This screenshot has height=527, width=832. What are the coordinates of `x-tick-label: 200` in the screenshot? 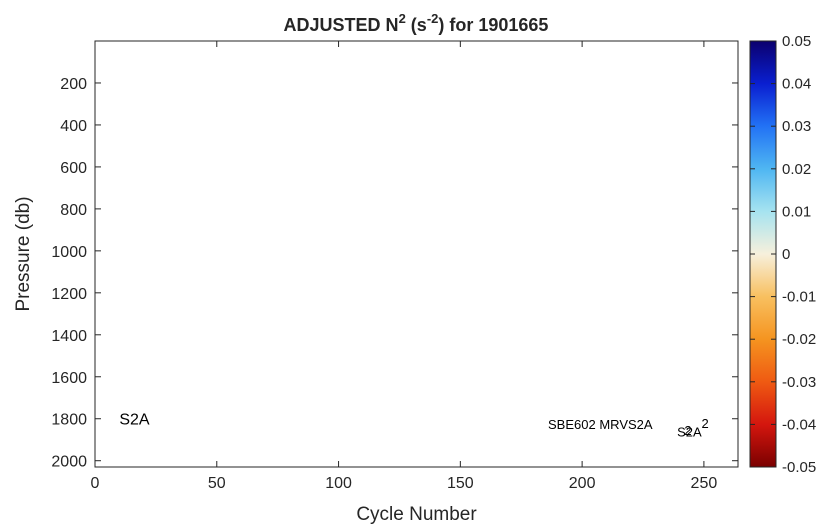 It's located at (582, 483).